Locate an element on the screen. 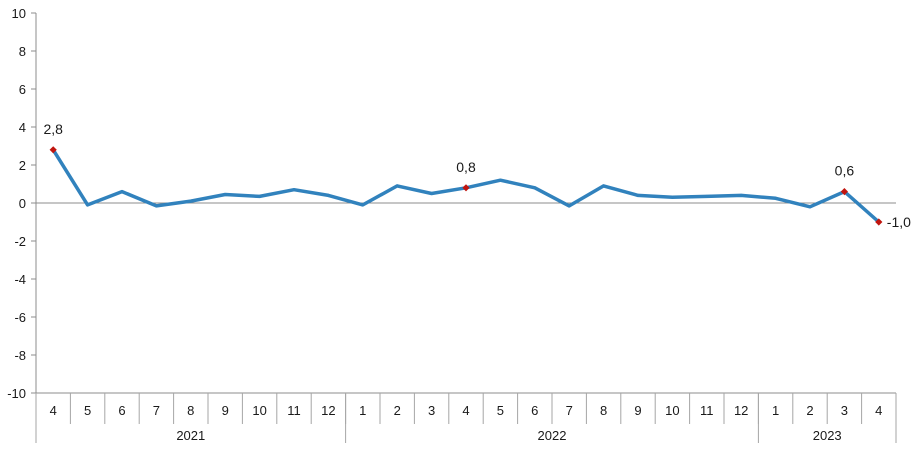 The width and height of the screenshot is (918, 455). y-tick-label: 2 is located at coordinates (22, 165).